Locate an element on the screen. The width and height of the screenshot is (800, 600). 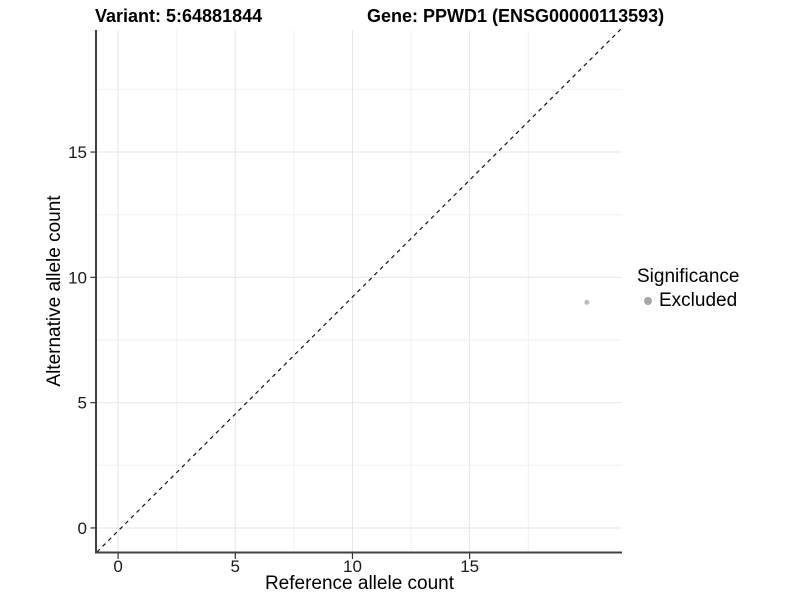
legend-item-label: Excluded is located at coordinates (698, 300).